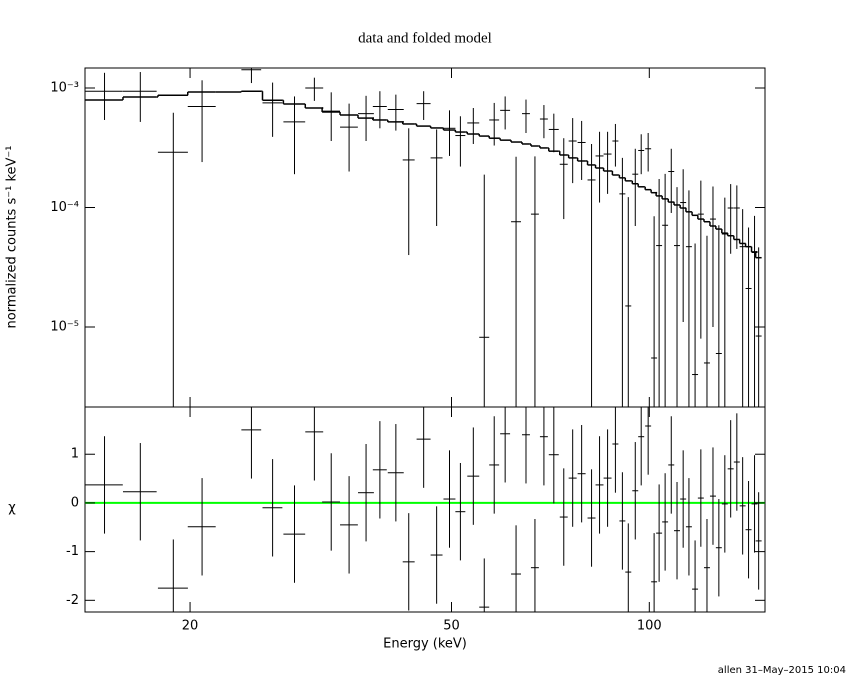 The height and width of the screenshot is (680, 850). What do you see at coordinates (64, 207) in the screenshot?
I see `y-tick-label: 10⁻⁴` at bounding box center [64, 207].